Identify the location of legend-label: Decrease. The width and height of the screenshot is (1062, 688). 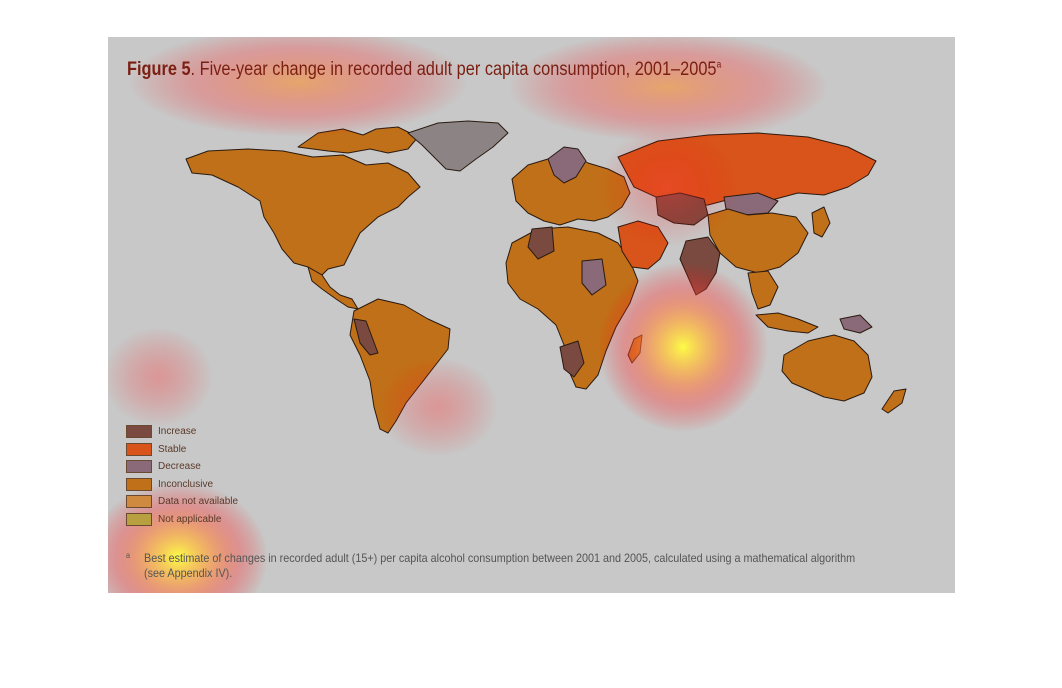
(179, 467).